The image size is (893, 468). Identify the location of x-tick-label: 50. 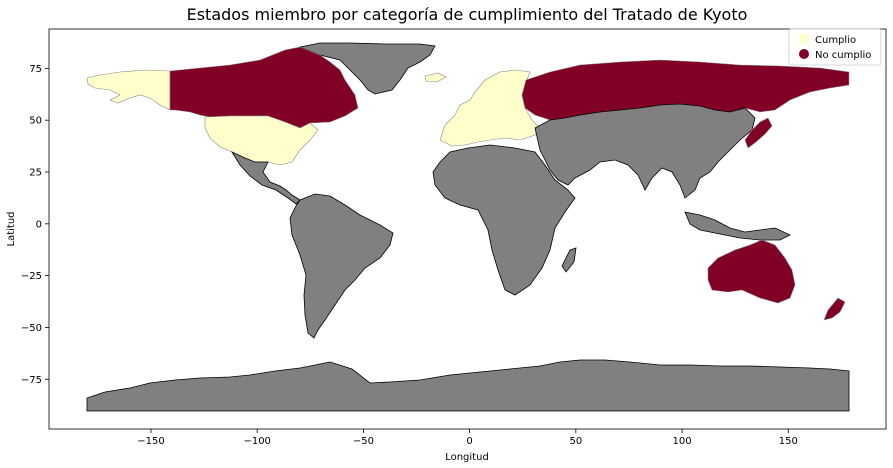
(575, 441).